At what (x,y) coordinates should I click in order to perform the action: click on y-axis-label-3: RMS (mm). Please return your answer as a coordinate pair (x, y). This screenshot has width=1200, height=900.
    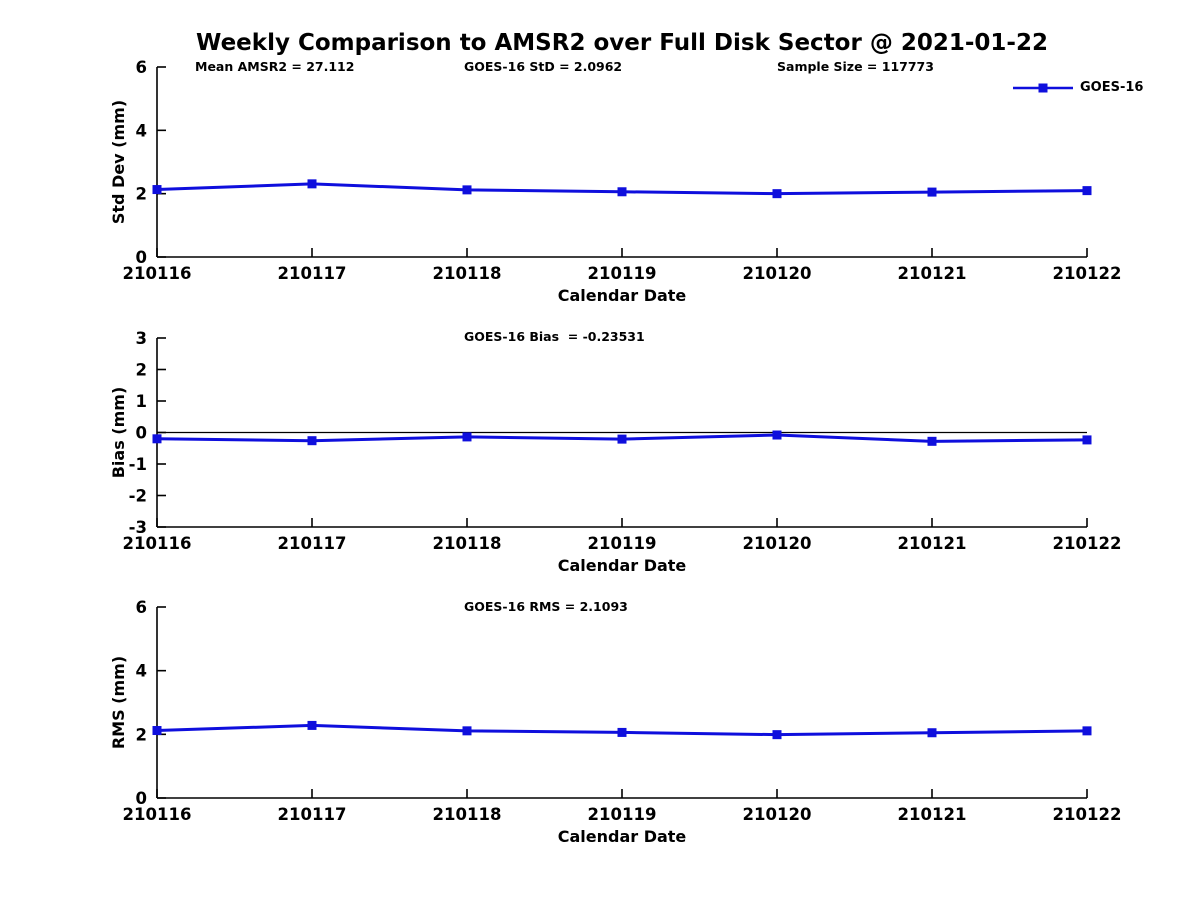
    Looking at the image, I should click on (118, 702).